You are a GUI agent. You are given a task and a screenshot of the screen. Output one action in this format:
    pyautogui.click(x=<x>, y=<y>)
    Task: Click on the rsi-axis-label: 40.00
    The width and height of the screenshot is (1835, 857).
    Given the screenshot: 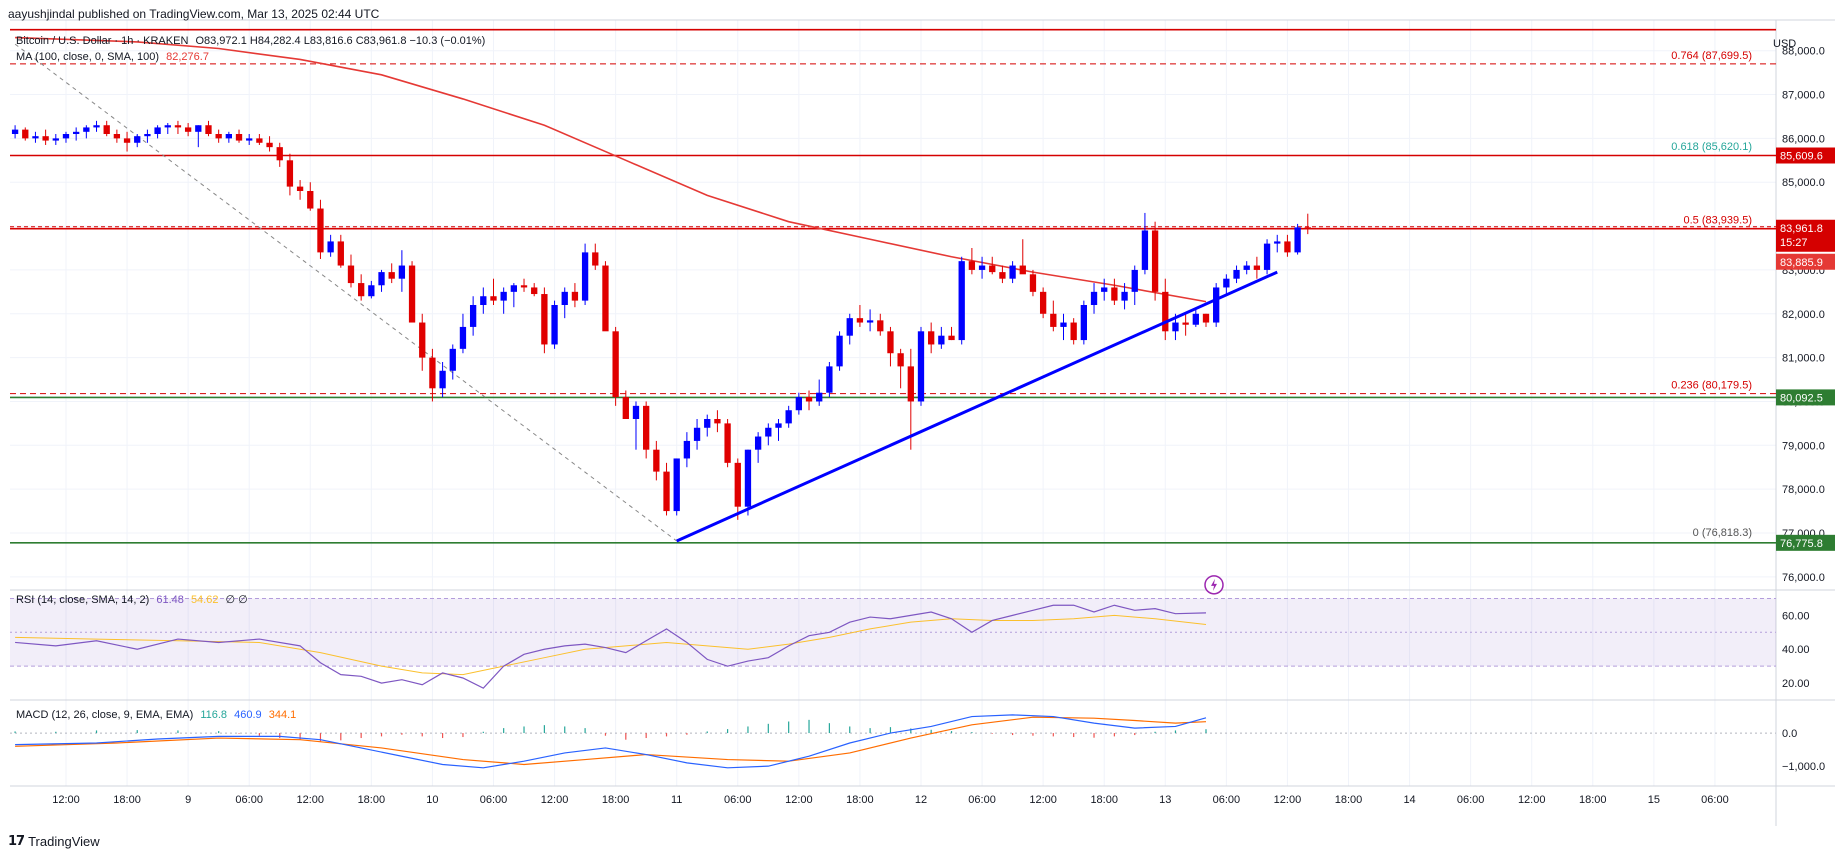 What is the action you would take?
    pyautogui.click(x=1796, y=650)
    